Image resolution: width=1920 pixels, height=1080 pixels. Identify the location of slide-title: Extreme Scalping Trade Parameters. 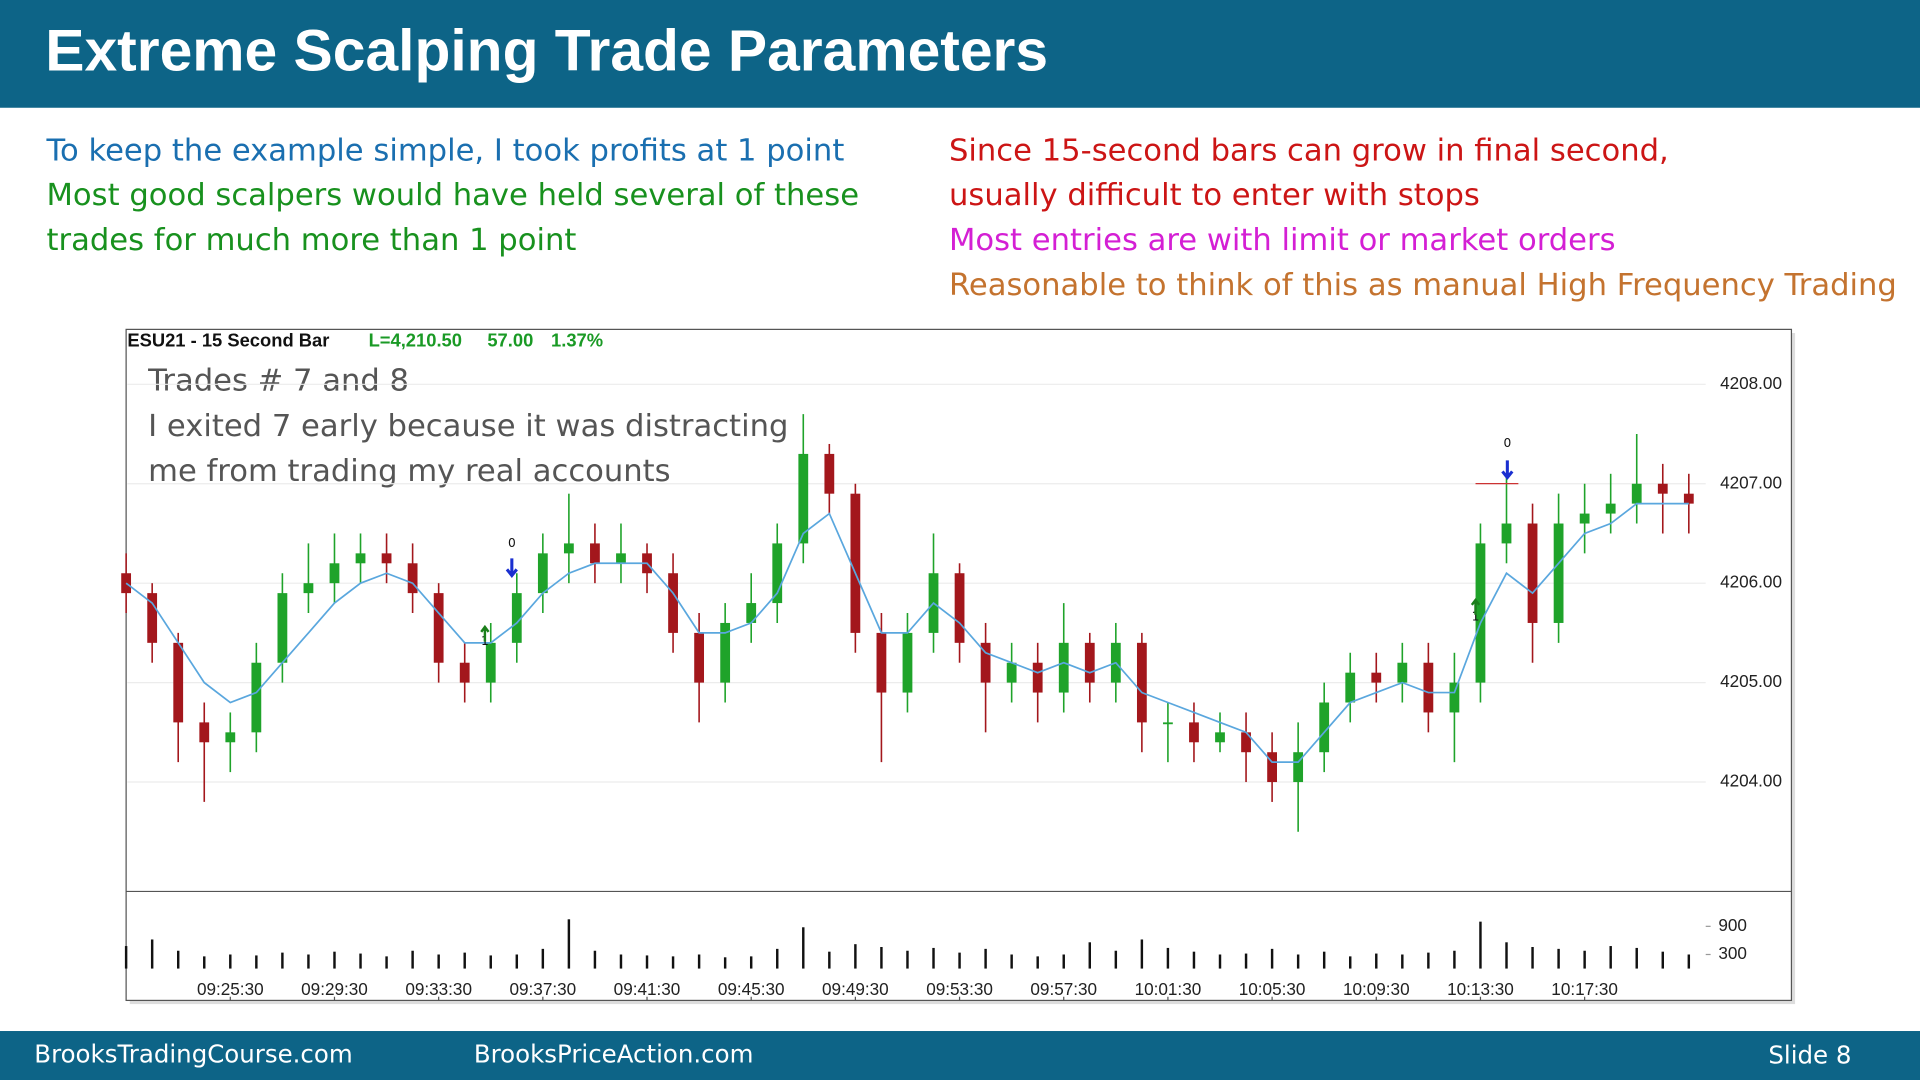
(546, 51).